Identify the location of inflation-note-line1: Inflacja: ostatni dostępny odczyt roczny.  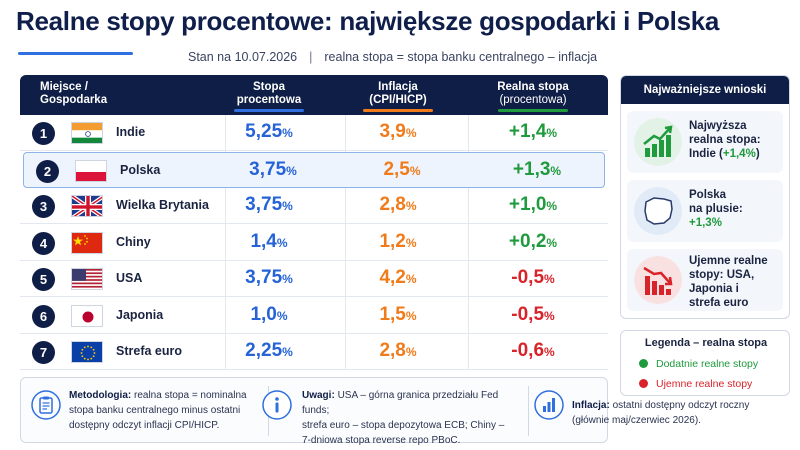
(682, 405).